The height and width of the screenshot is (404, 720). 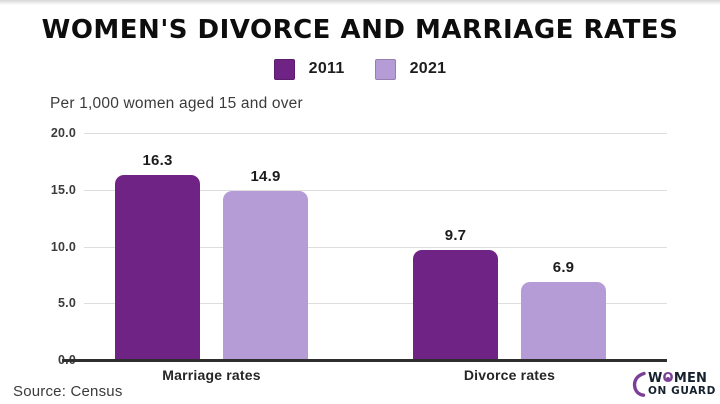 What do you see at coordinates (682, 390) in the screenshot?
I see `logo-line2: ON GUARD` at bounding box center [682, 390].